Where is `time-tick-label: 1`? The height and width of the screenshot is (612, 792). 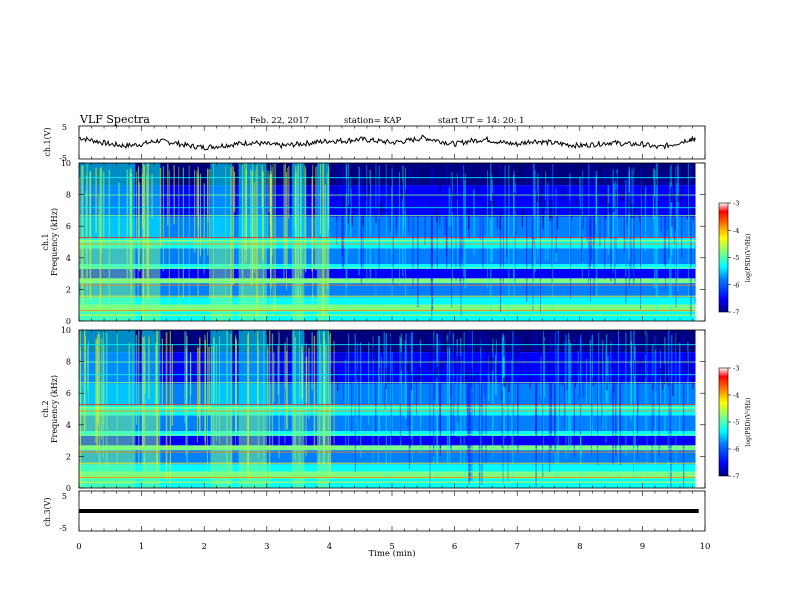 time-tick-label: 1 is located at coordinates (141, 547).